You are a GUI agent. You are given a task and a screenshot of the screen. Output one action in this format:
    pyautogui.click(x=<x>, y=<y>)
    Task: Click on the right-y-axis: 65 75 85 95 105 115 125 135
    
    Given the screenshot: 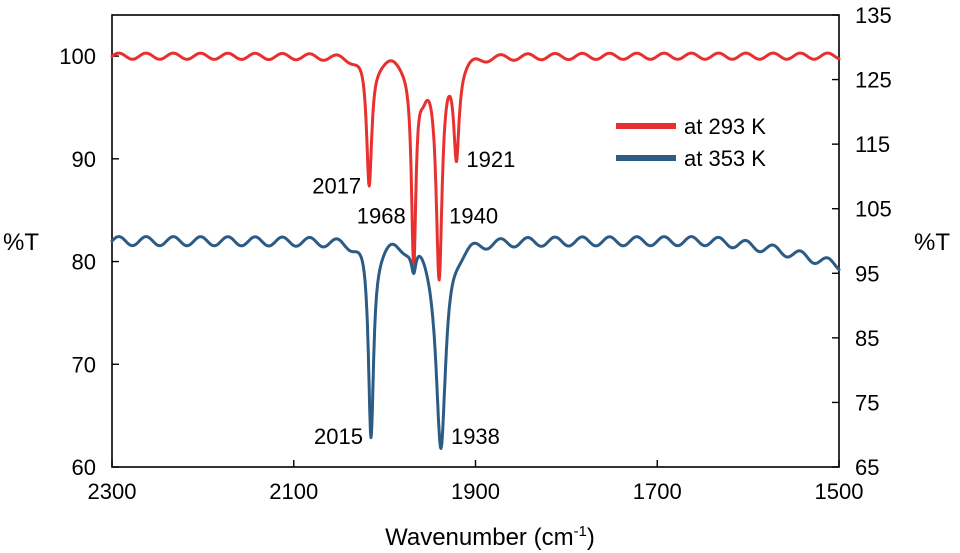 What is the action you would take?
    pyautogui.click(x=862, y=241)
    